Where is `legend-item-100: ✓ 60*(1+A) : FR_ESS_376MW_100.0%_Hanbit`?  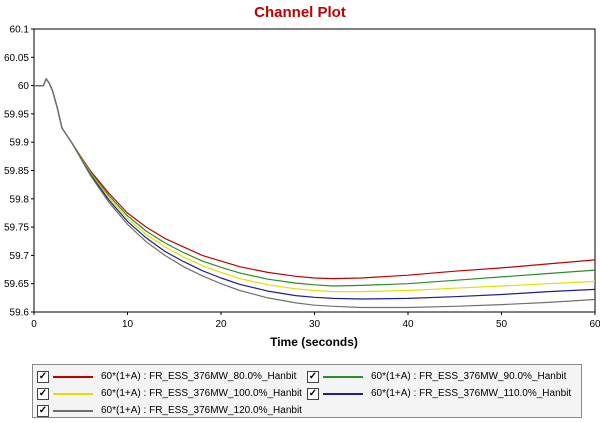 legend-item-100: ✓ 60*(1+A) : FR_ESS_376MW_100.0%_Hanbit is located at coordinates (172, 393).